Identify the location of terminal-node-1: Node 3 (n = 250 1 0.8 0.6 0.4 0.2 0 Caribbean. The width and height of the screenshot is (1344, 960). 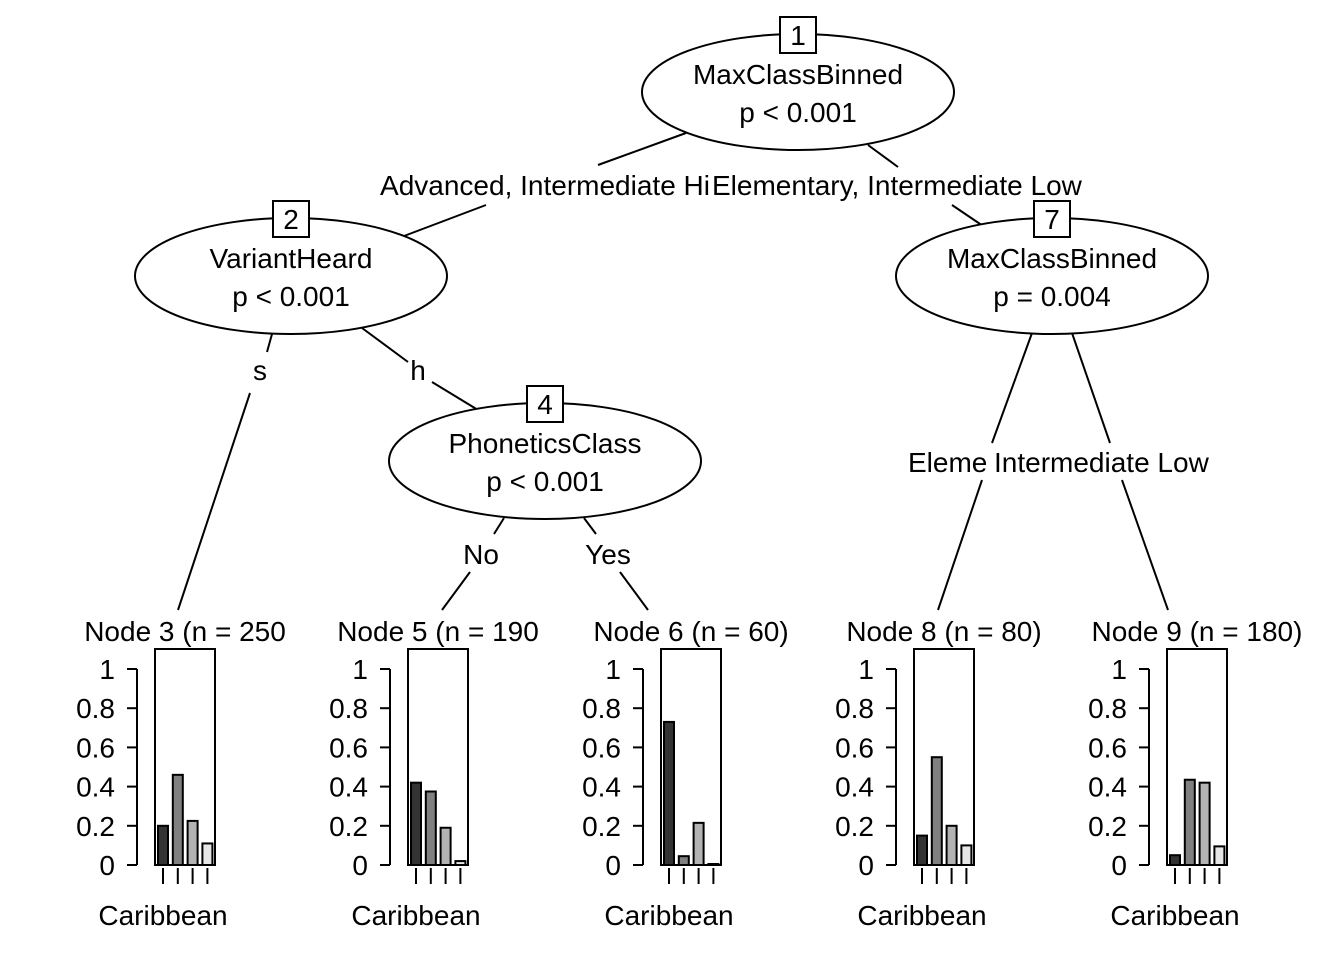
(181, 773).